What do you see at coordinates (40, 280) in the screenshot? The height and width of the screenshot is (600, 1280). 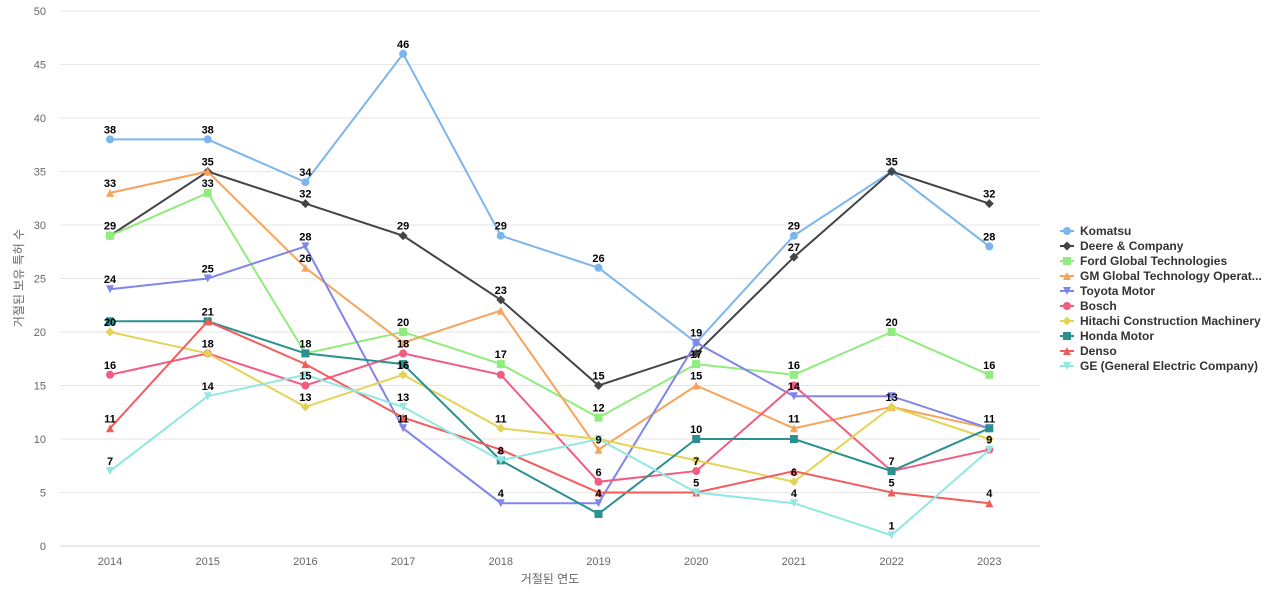 I see `y-tick-label: 25` at bounding box center [40, 280].